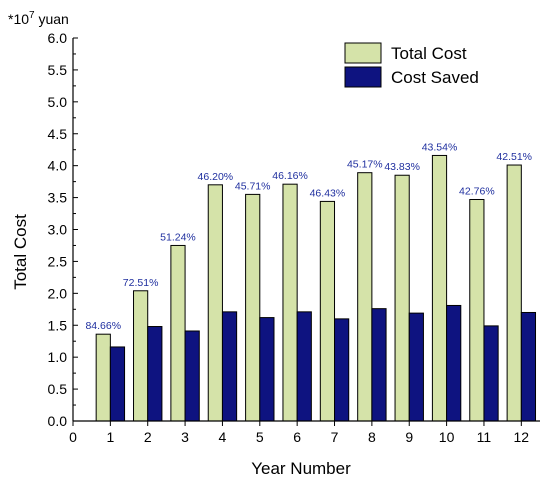 The height and width of the screenshot is (485, 550). I want to click on unit-exponent: 7, so click(32, 15).